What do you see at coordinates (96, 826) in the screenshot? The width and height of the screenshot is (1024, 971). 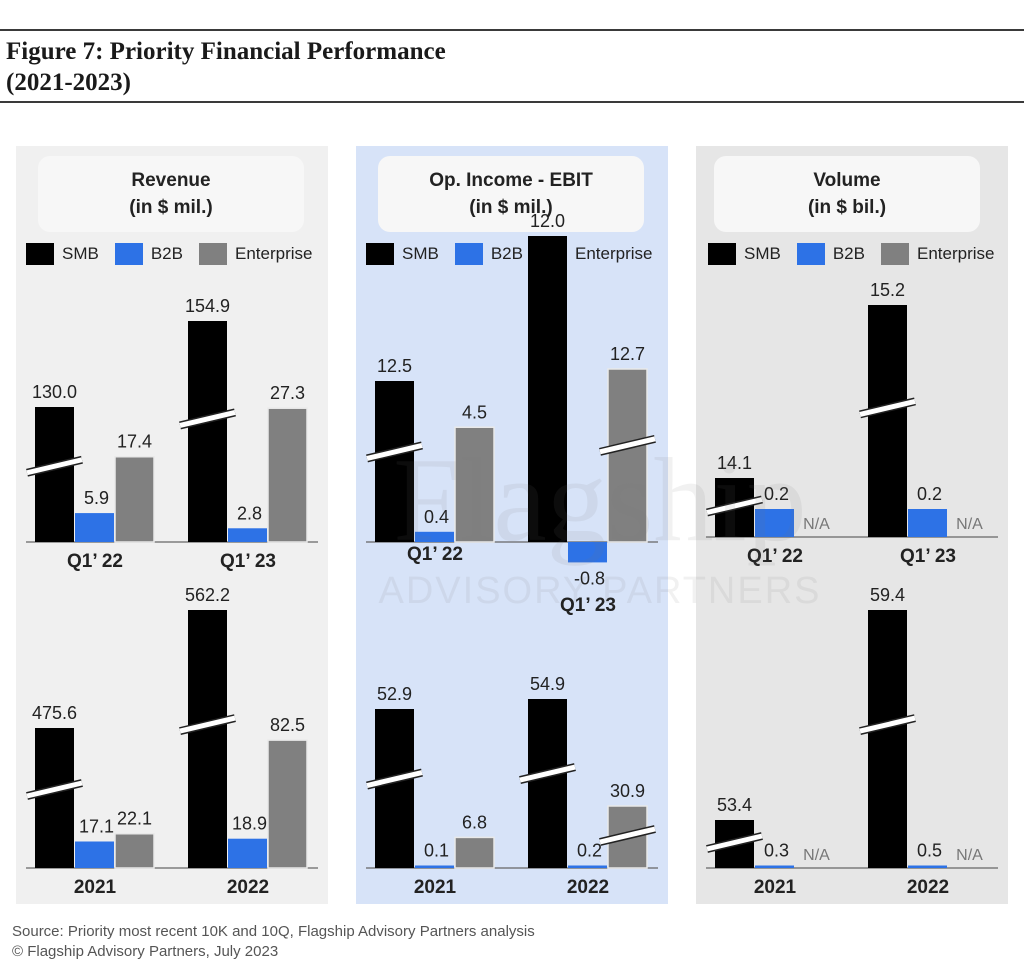 I see `data-label-b2b: 17.1` at bounding box center [96, 826].